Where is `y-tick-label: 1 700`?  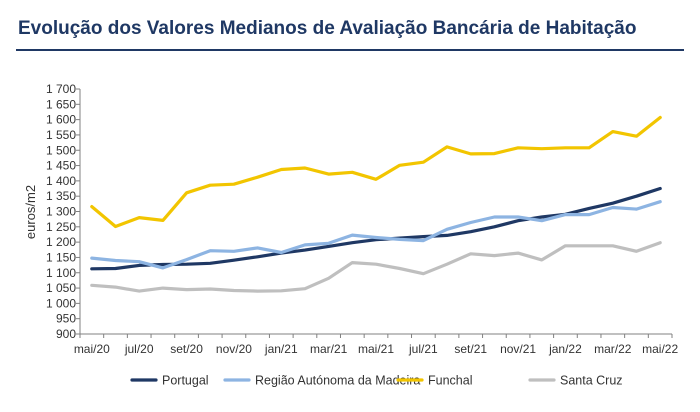 y-tick-label: 1 700 is located at coordinates (61, 89).